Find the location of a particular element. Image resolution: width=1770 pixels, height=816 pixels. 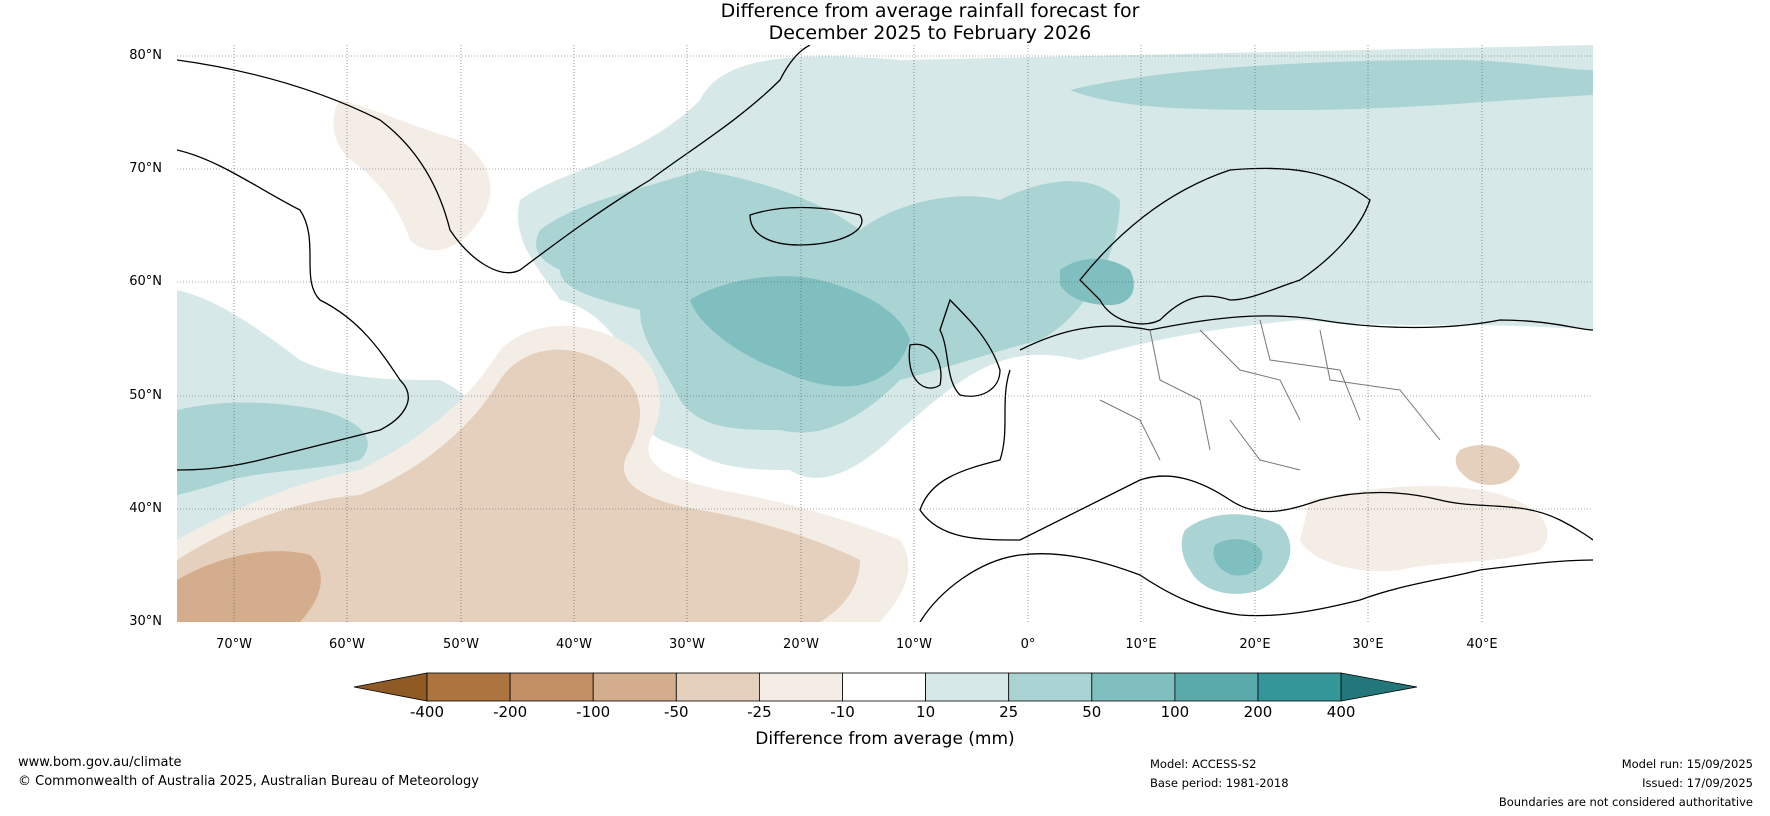

base-period-text: Base period: 1981-2018 is located at coordinates (1219, 783).